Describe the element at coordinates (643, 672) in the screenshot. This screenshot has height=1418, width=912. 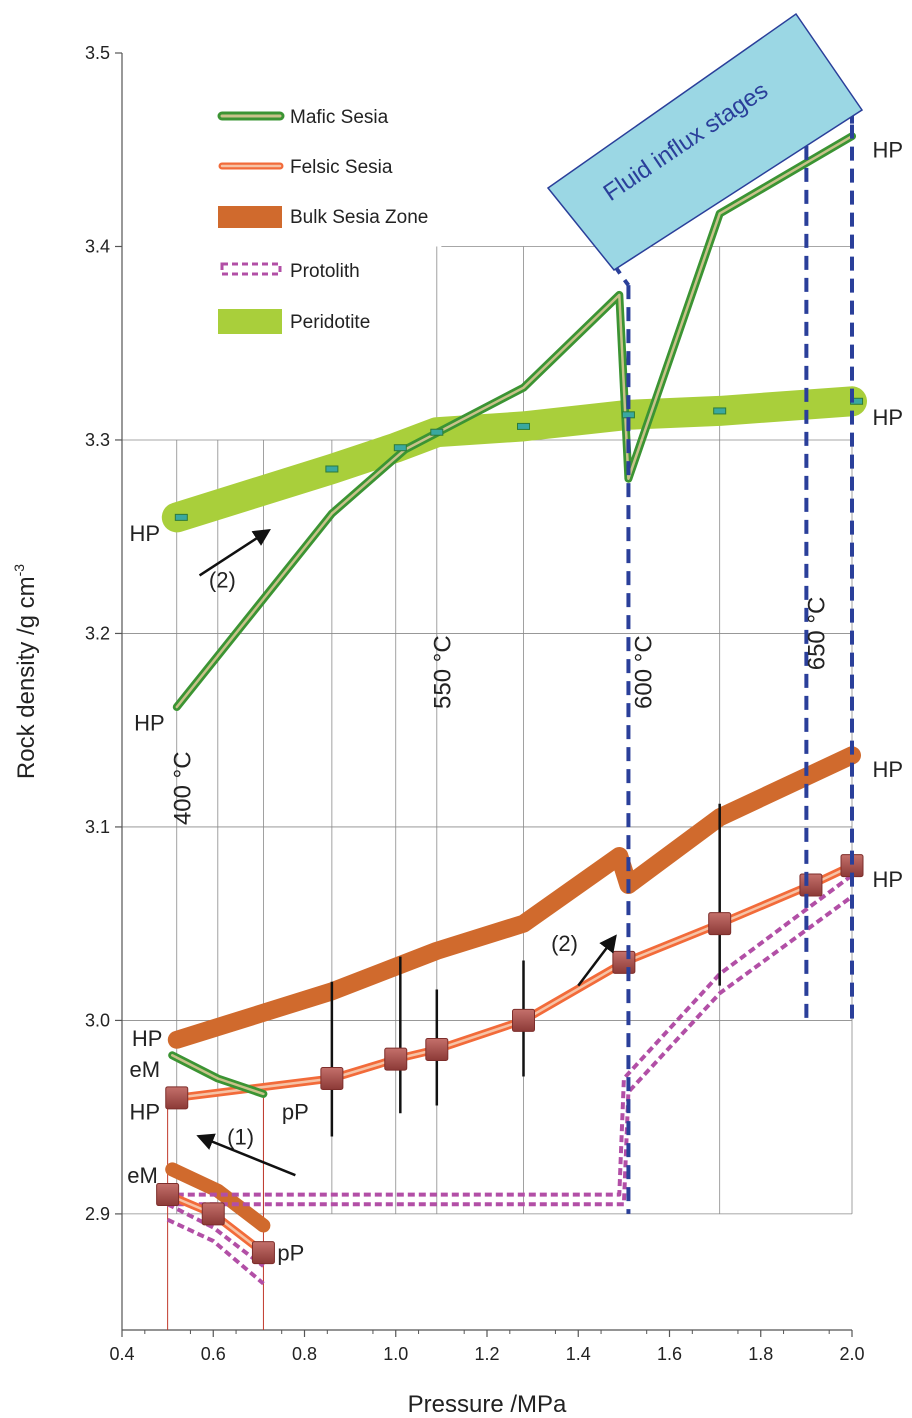
I see `temperature-label-2: 600 °C` at that location.